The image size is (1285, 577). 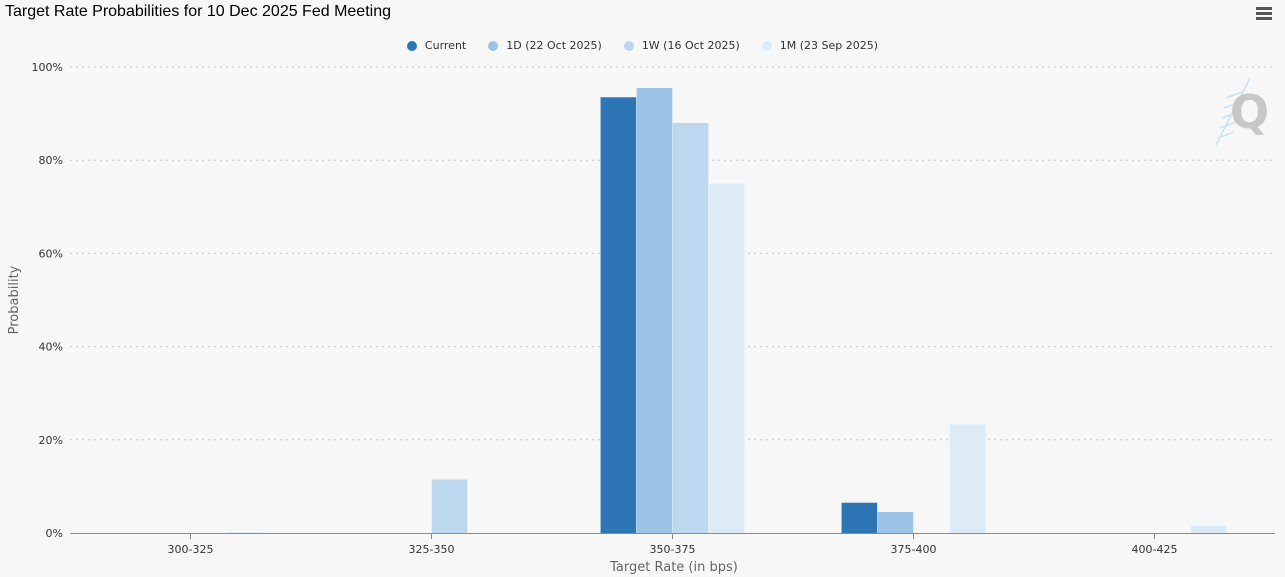 I want to click on quikstrike-logo: Q, so click(x=1242, y=111).